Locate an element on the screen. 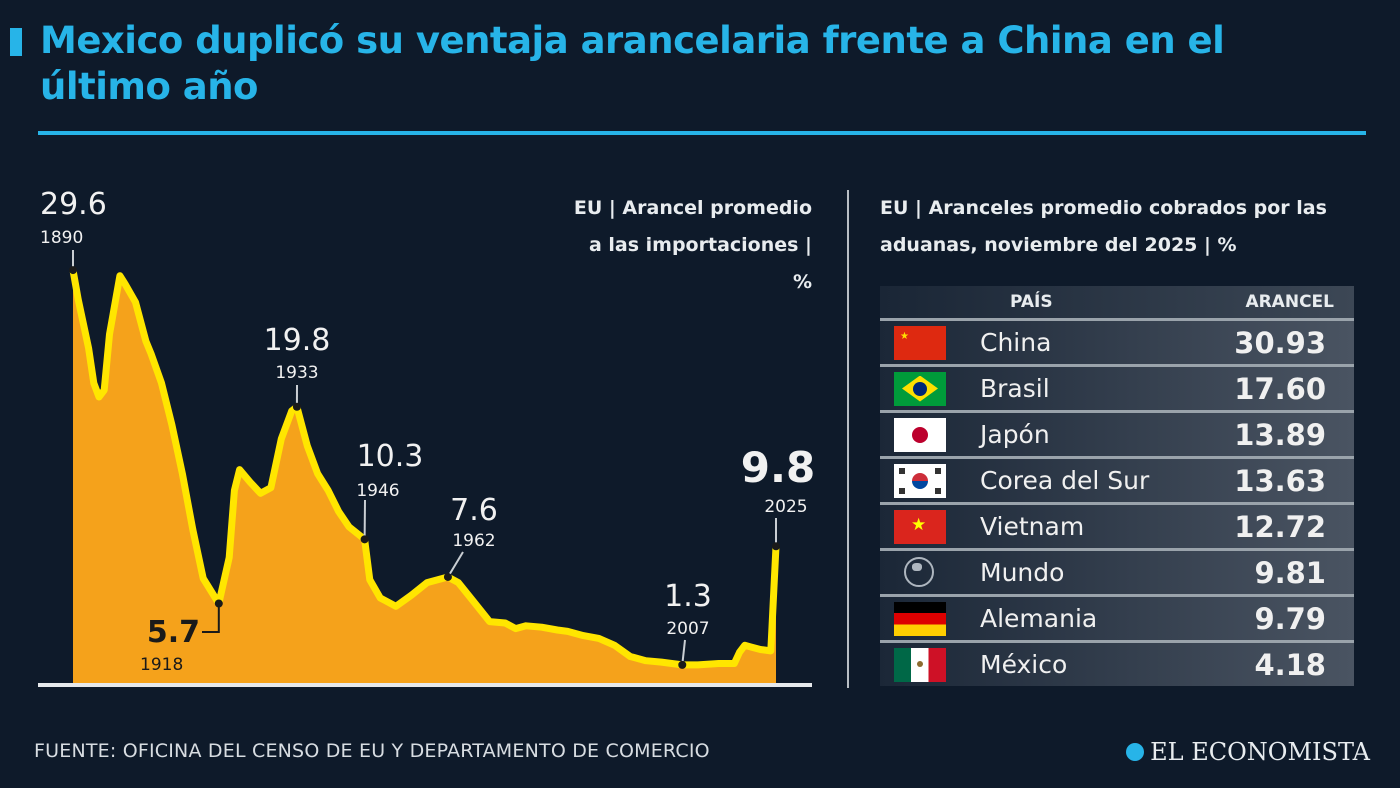  title-divider is located at coordinates (702, 133).